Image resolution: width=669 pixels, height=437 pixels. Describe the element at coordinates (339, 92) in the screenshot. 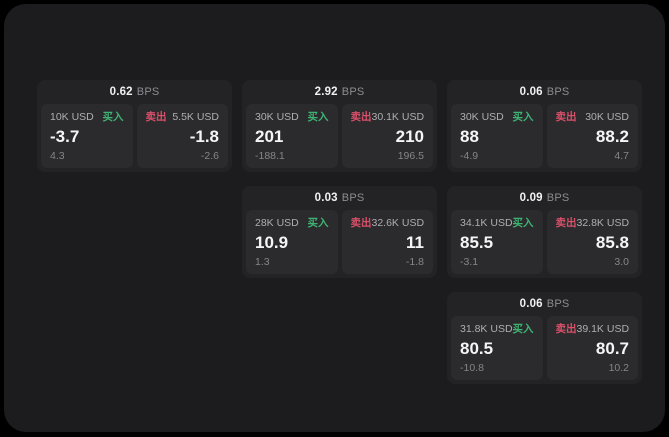

I see `spread-header: 2.92 BPS` at that location.